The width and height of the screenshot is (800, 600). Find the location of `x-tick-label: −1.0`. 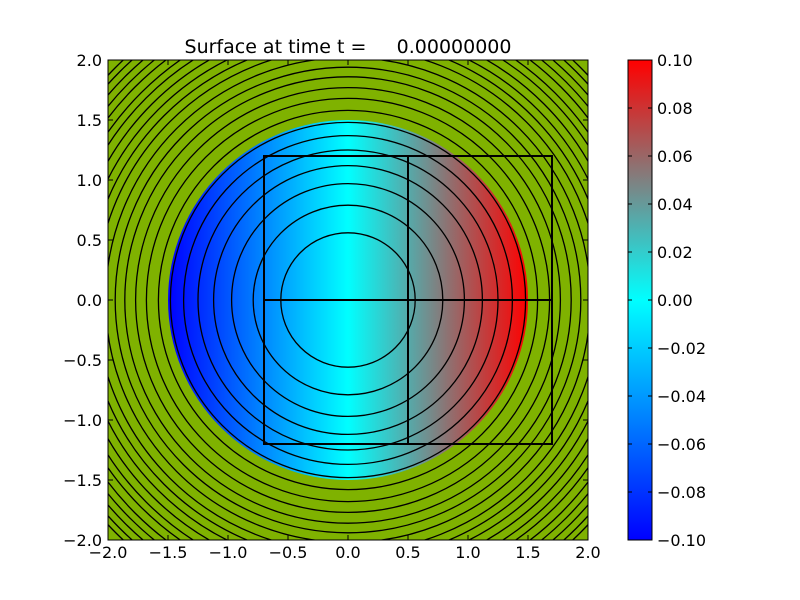

x-tick-label: −1.0 is located at coordinates (228, 552).